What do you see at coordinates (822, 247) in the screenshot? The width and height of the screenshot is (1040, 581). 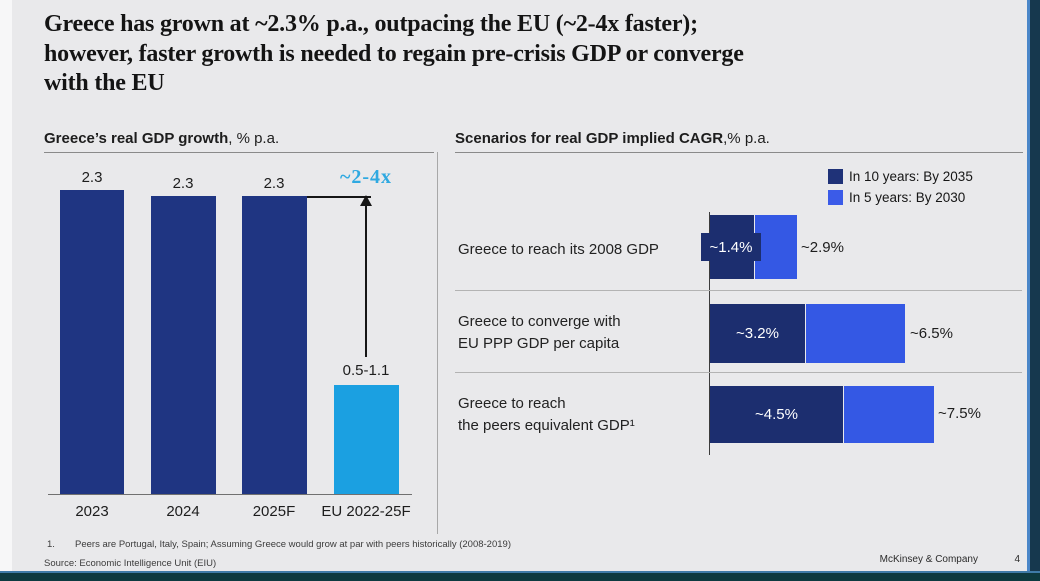 I see `bar-total-label-2008gdp: ~2.9%` at bounding box center [822, 247].